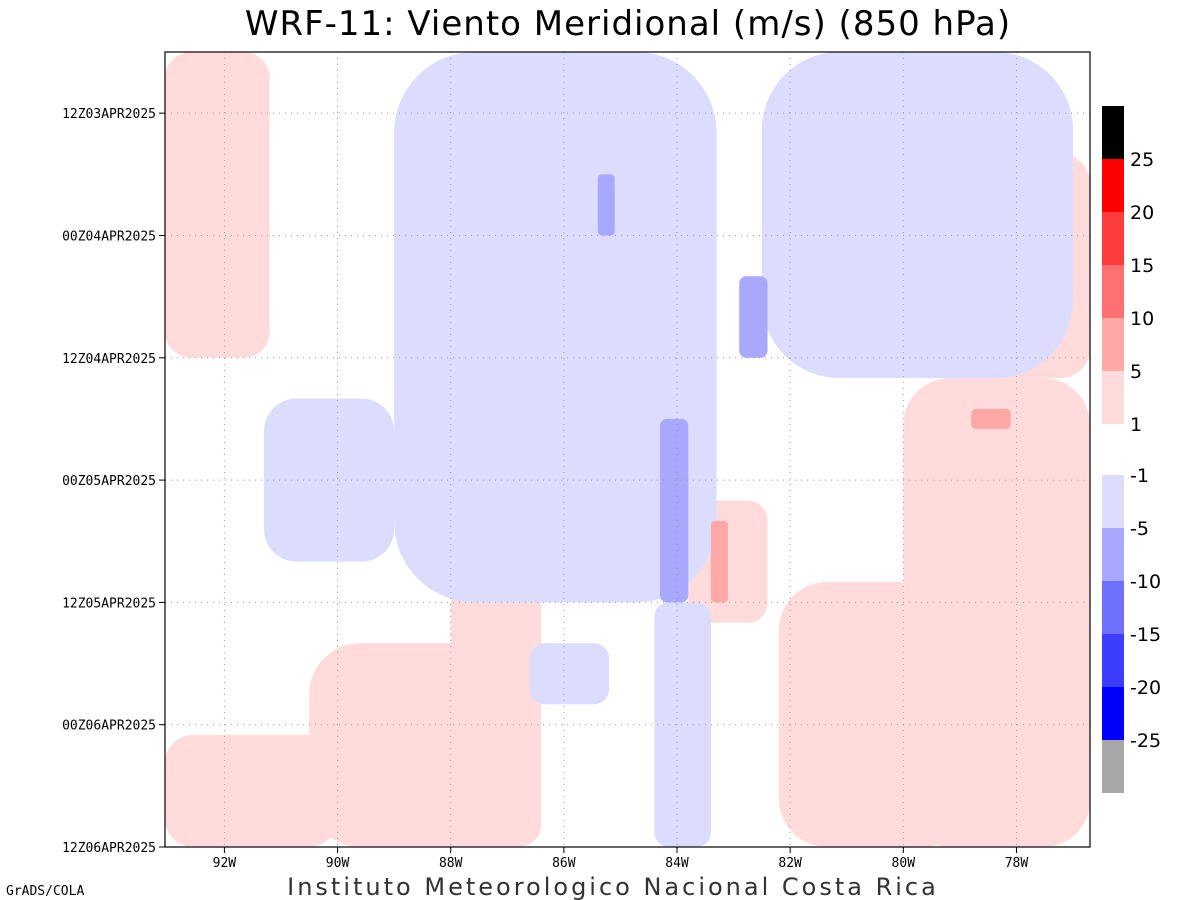  Describe the element at coordinates (225, 863) in the screenshot. I see `x-tick-label-0: 92W` at that location.